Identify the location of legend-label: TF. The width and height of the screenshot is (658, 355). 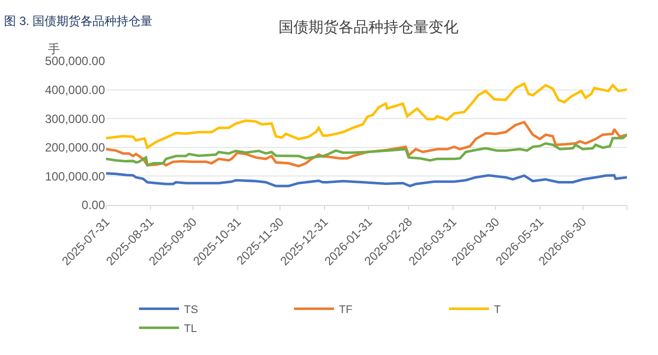
(346, 310).